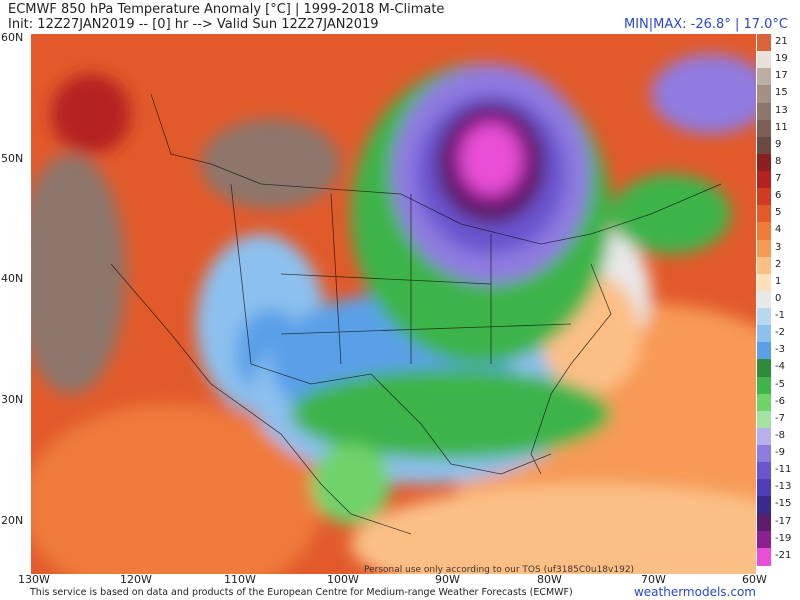 Image resolution: width=800 pixels, height=600 pixels. I want to click on lat-label-50n: 50N, so click(12, 158).